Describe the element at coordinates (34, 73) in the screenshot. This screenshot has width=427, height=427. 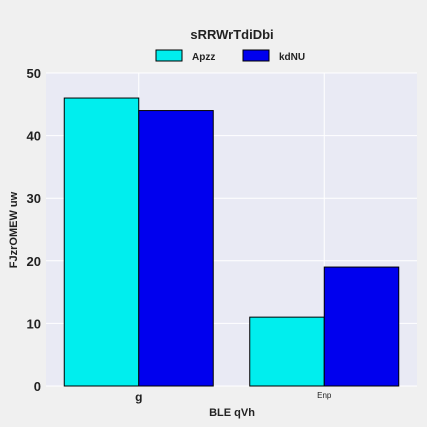
I see `y-tick-label: 50` at that location.